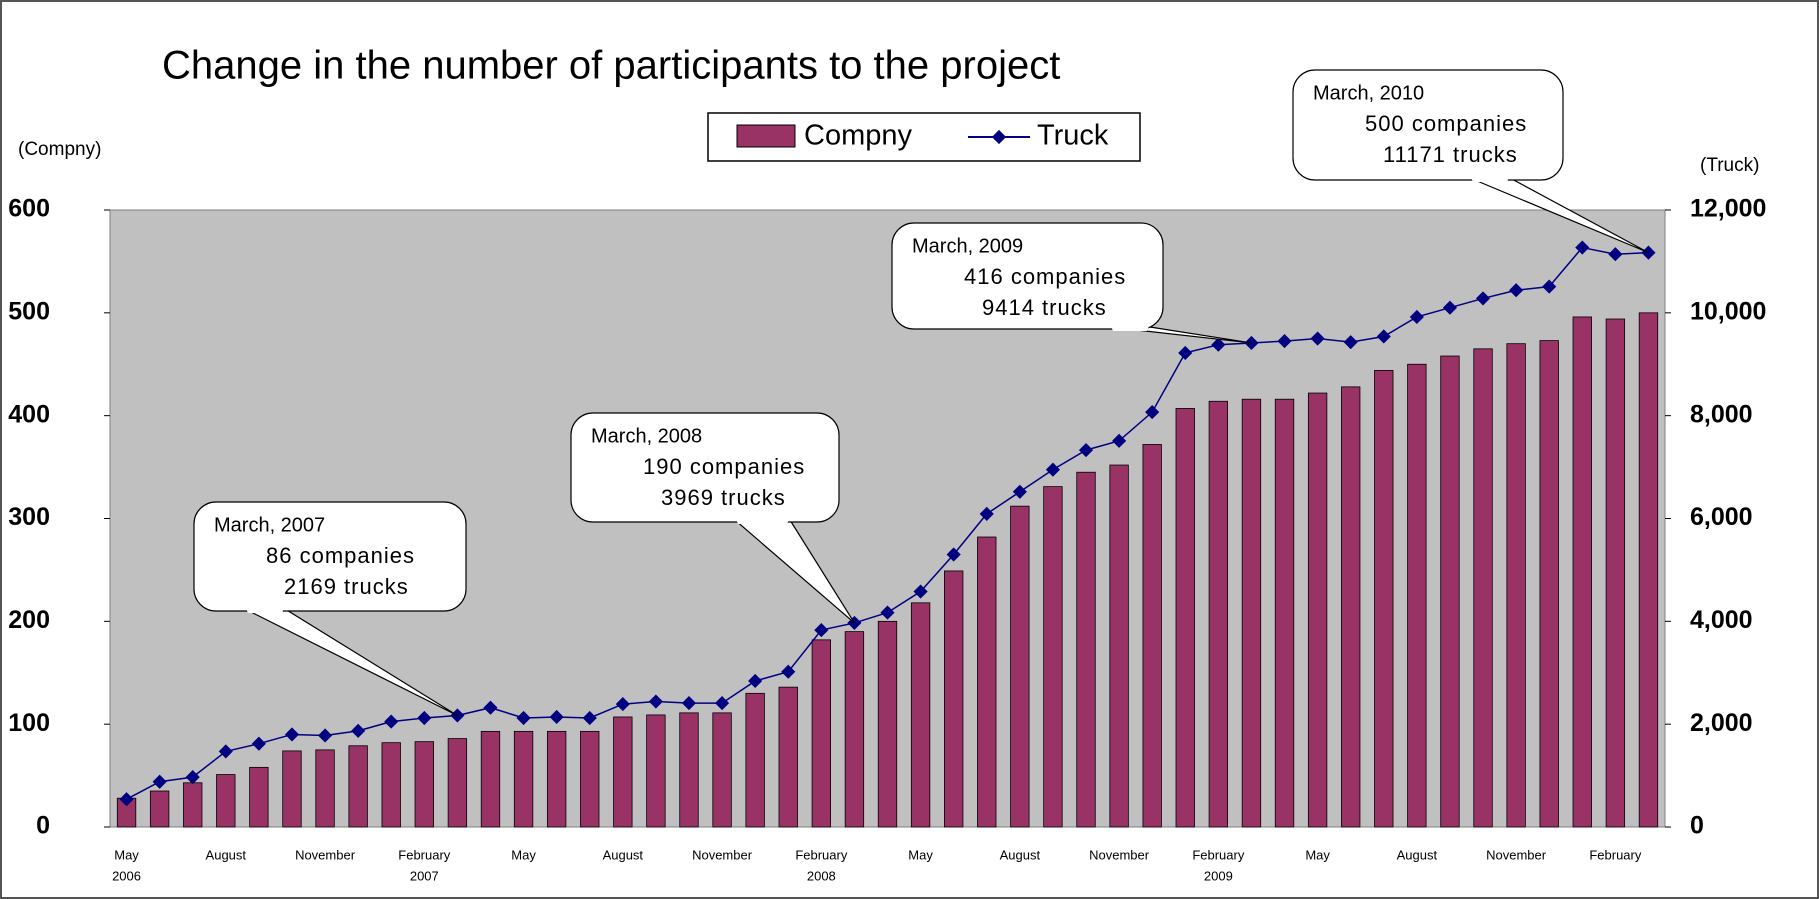  Describe the element at coordinates (1368, 93) in the screenshot. I see `callout-text: March, 2010` at that location.